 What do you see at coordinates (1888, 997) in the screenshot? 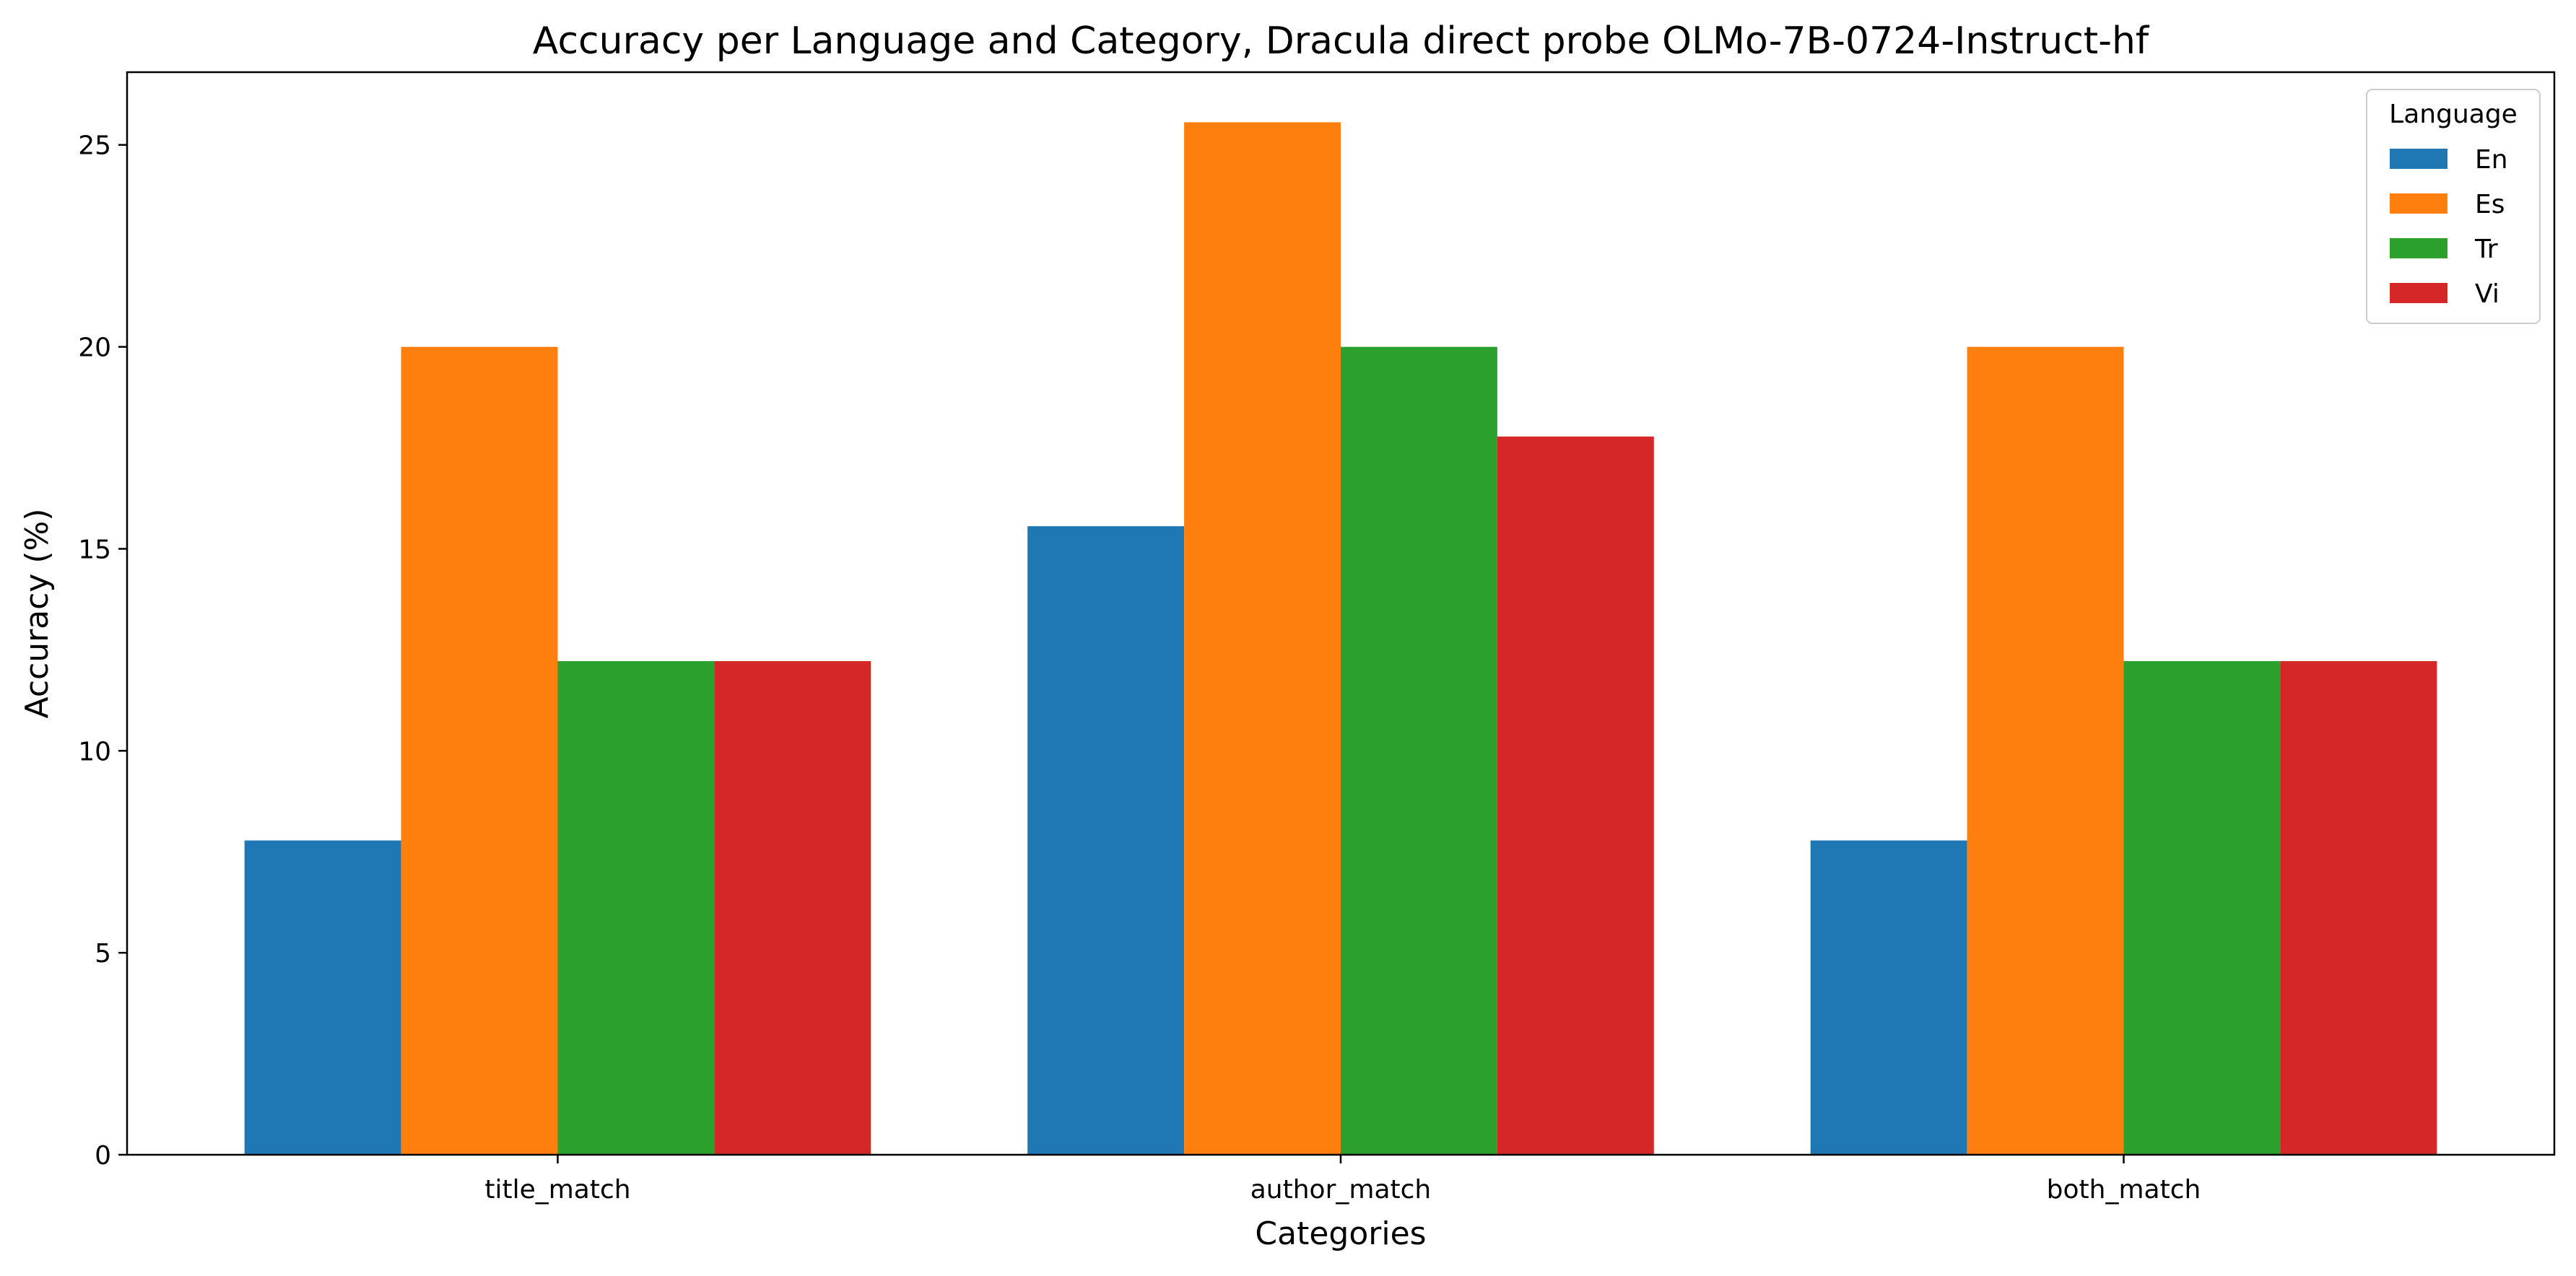
I see `bar-en-both_match` at bounding box center [1888, 997].